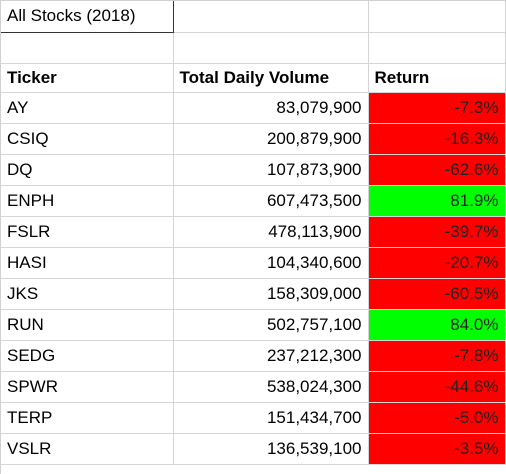 The width and height of the screenshot is (506, 474). I want to click on title-row: All Stocks (2018), so click(253, 17).